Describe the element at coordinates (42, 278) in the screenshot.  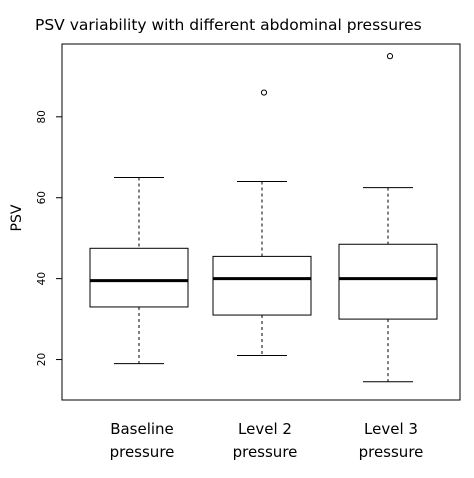
I see `y-tick-label: 40` at that location.